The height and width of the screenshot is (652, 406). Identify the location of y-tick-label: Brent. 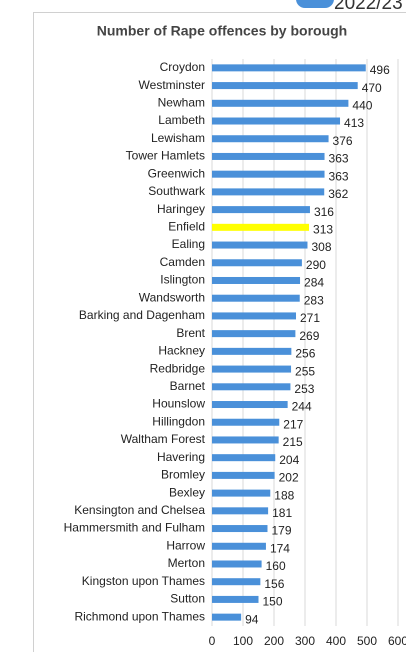
(190, 333).